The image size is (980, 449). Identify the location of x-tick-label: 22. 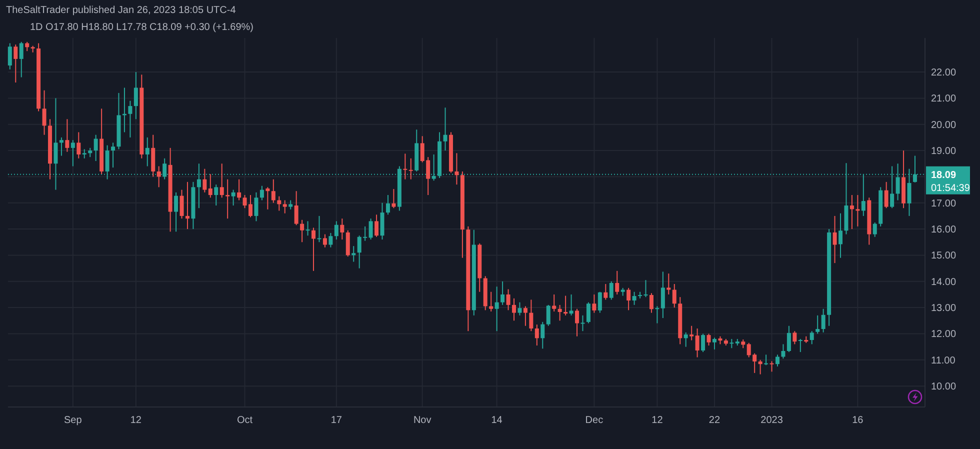
(714, 420).